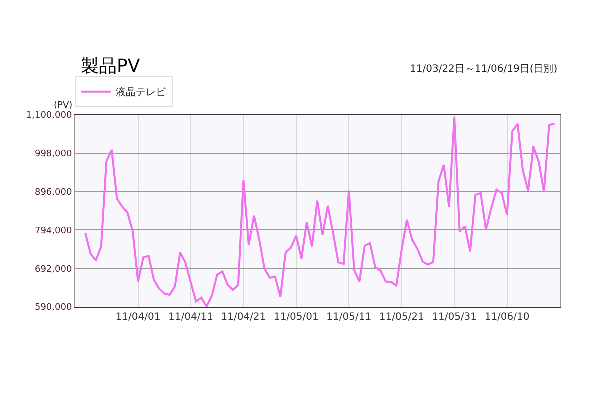 This screenshot has width=600, height=400. What do you see at coordinates (484, 69) in the screenshot?
I see `chart-subtitle: 11/03/22日～11/06/19日(日別)` at bounding box center [484, 69].